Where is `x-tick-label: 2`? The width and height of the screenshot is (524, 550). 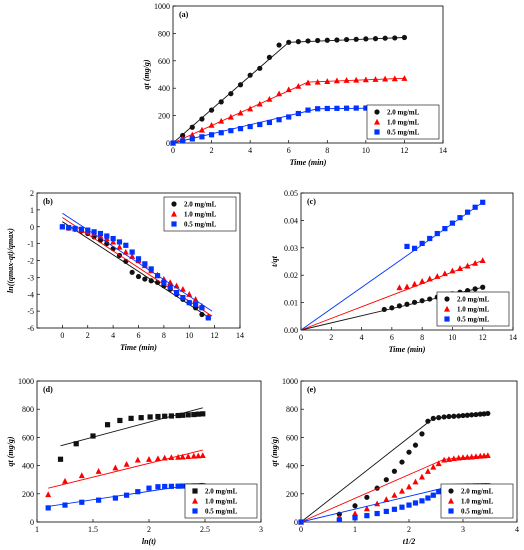
x-tick-label: 2 is located at coordinates (409, 529).